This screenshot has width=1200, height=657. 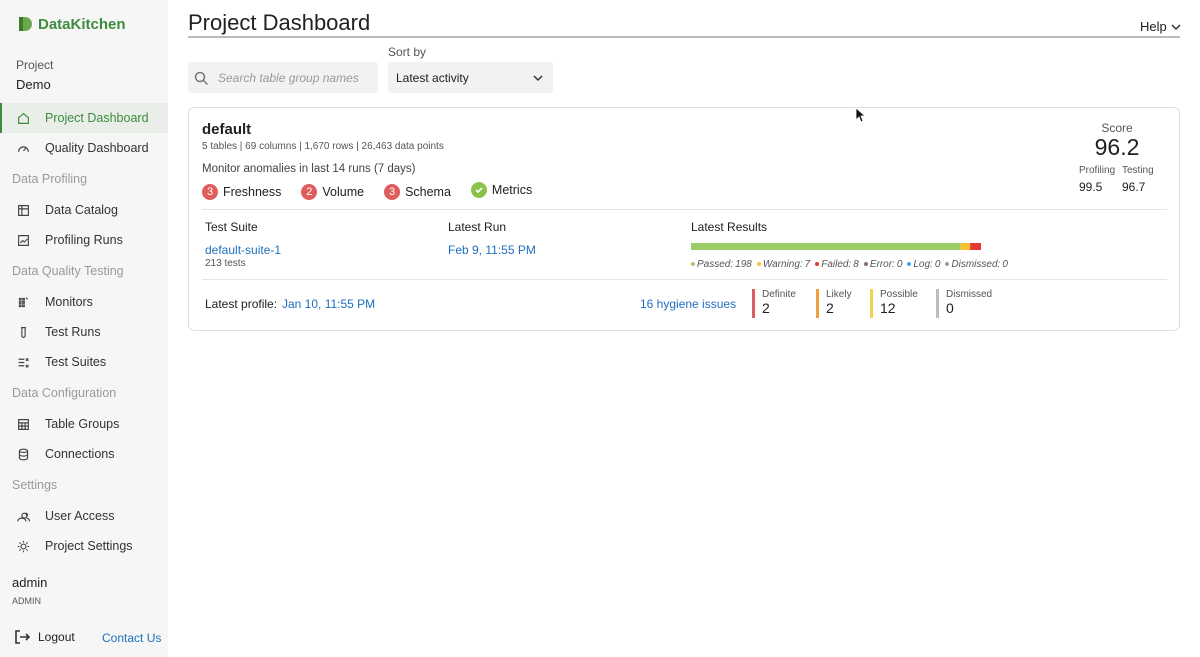 What do you see at coordinates (1091, 187) in the screenshot?
I see `profiling-score: 99.5` at bounding box center [1091, 187].